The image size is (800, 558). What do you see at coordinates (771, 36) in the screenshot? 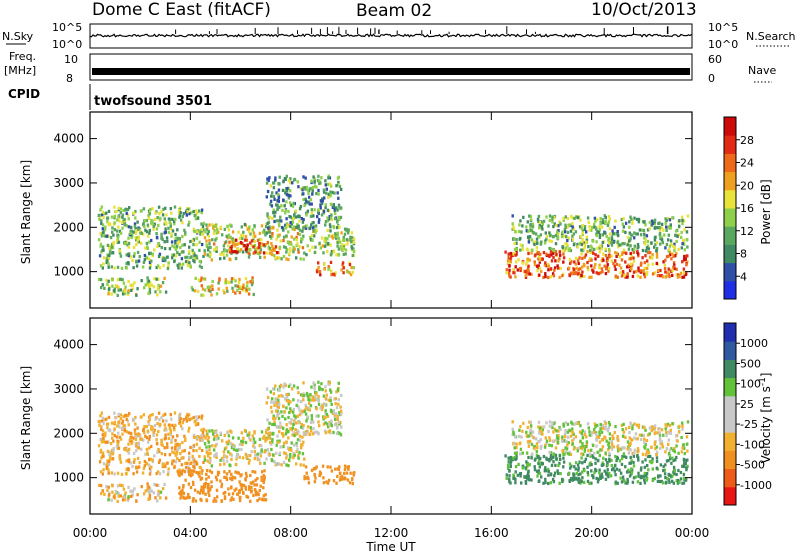
I see `nsearch-label: N.Search` at bounding box center [771, 36].